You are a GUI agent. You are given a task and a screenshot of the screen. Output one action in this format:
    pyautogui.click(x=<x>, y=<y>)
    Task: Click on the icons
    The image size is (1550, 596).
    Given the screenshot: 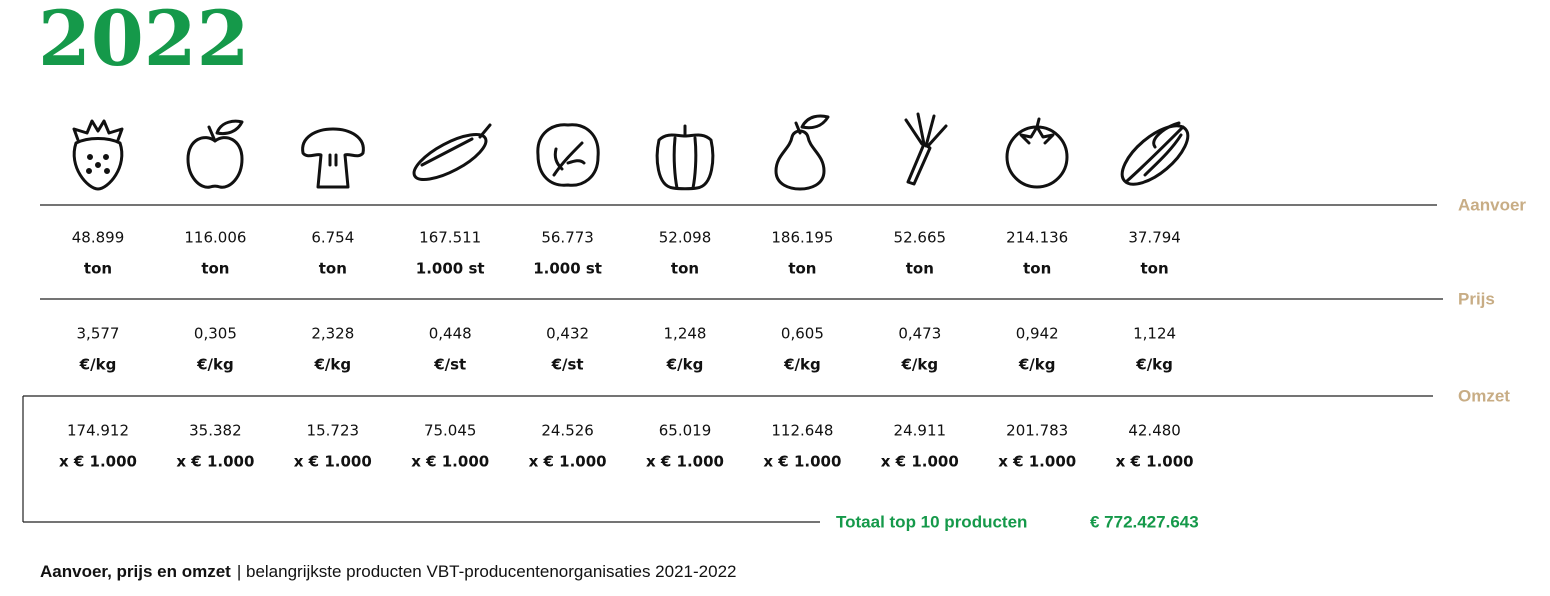 What is the action you would take?
    pyautogui.click(x=631, y=151)
    